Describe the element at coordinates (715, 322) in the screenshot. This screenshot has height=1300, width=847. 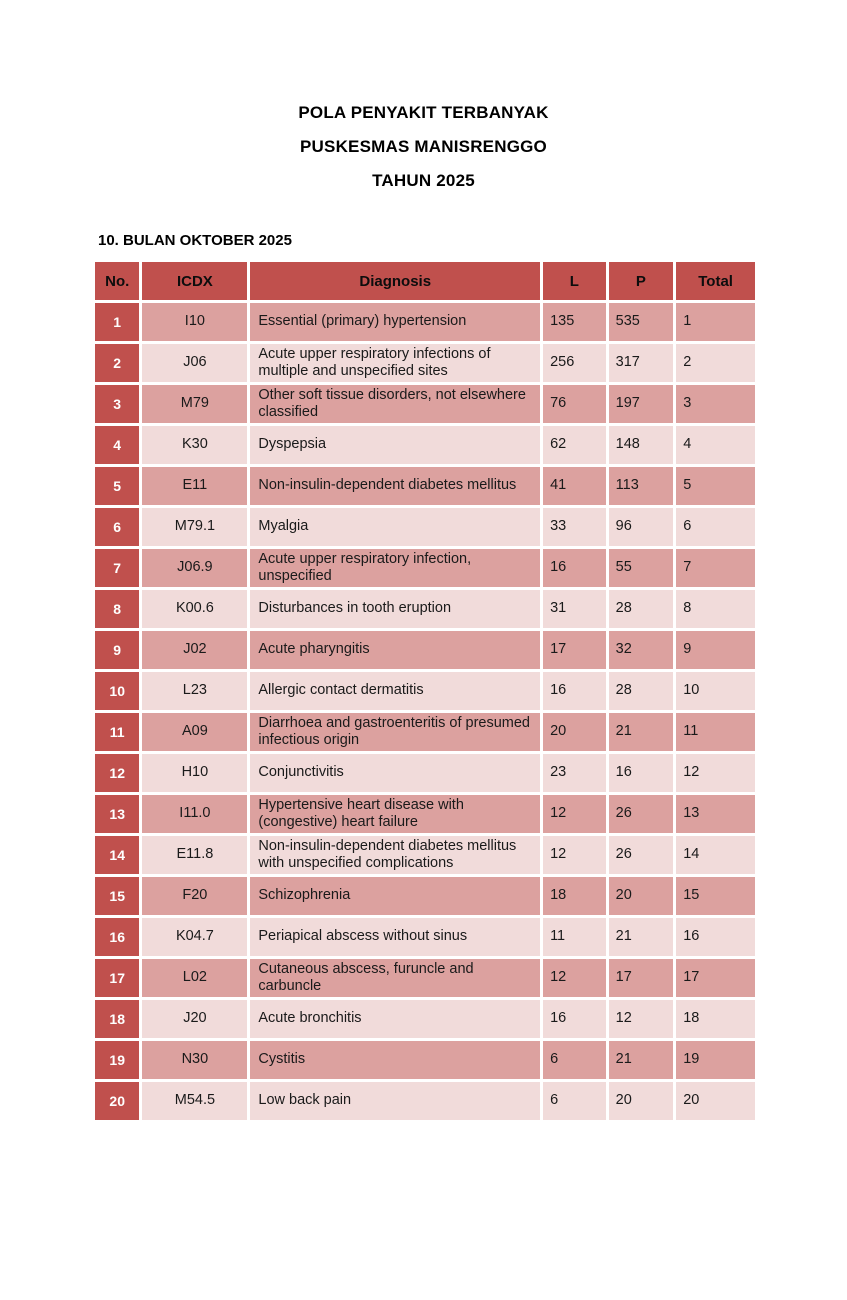
I see `total-cell: 1` at that location.